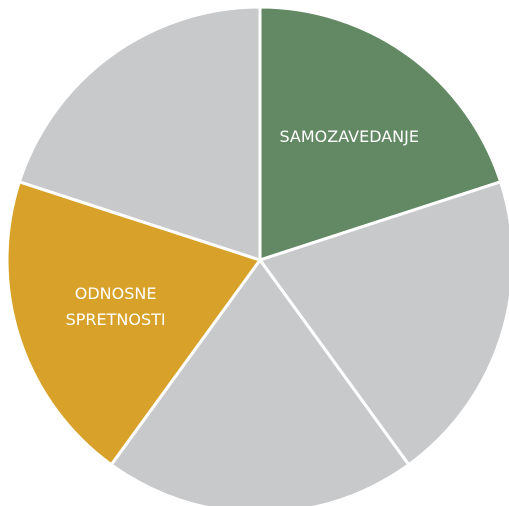 The image size is (509, 506). I want to click on slice-label: SAMOZAVEDANJE, so click(349, 137).